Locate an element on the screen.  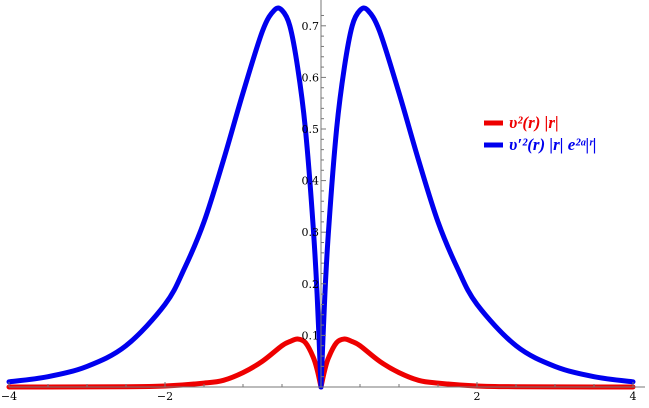
y-tick-label: 0.4 is located at coordinates (311, 181).